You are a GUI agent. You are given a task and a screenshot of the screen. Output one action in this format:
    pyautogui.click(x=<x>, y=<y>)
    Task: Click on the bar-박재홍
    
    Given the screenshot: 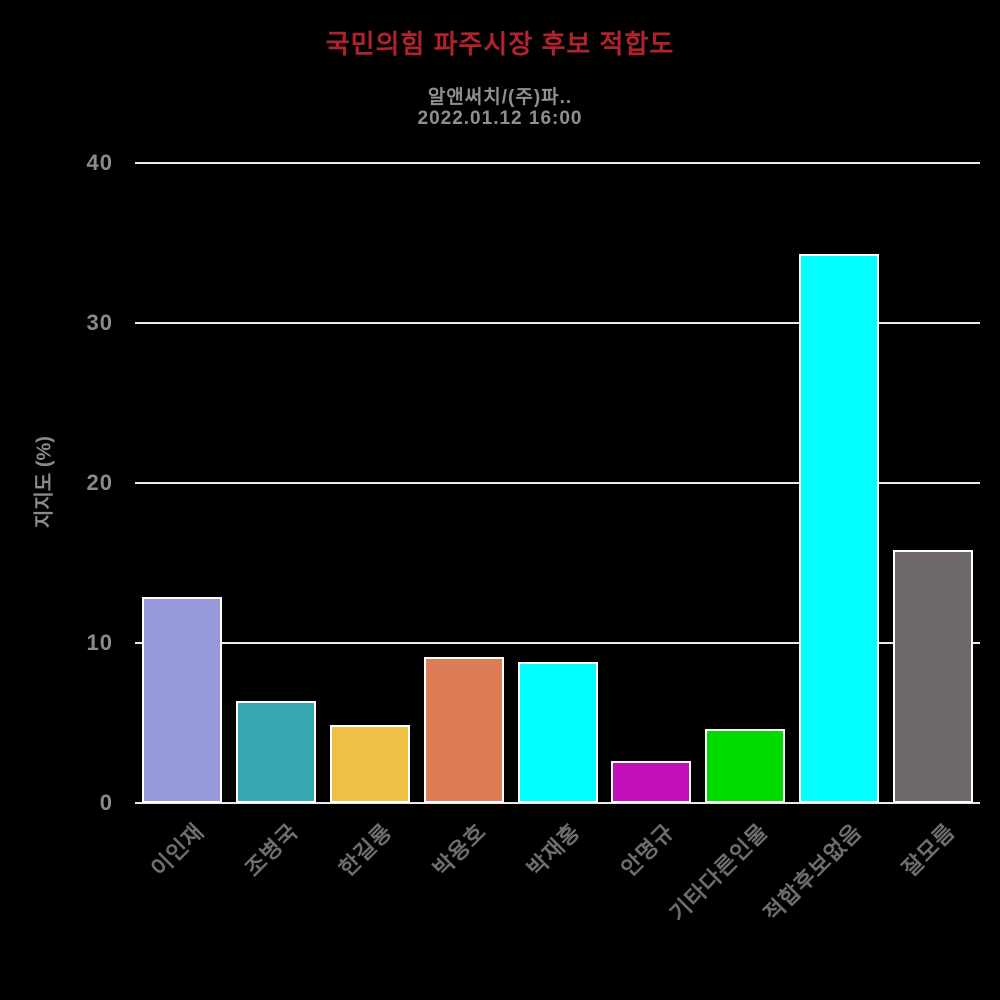 What is the action you would take?
    pyautogui.click(x=557, y=732)
    